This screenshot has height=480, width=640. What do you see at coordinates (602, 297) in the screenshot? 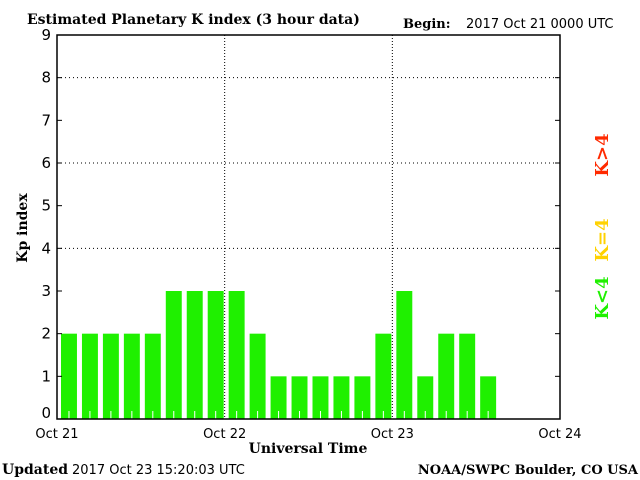
I see `legend-item: K<4` at bounding box center [602, 297].